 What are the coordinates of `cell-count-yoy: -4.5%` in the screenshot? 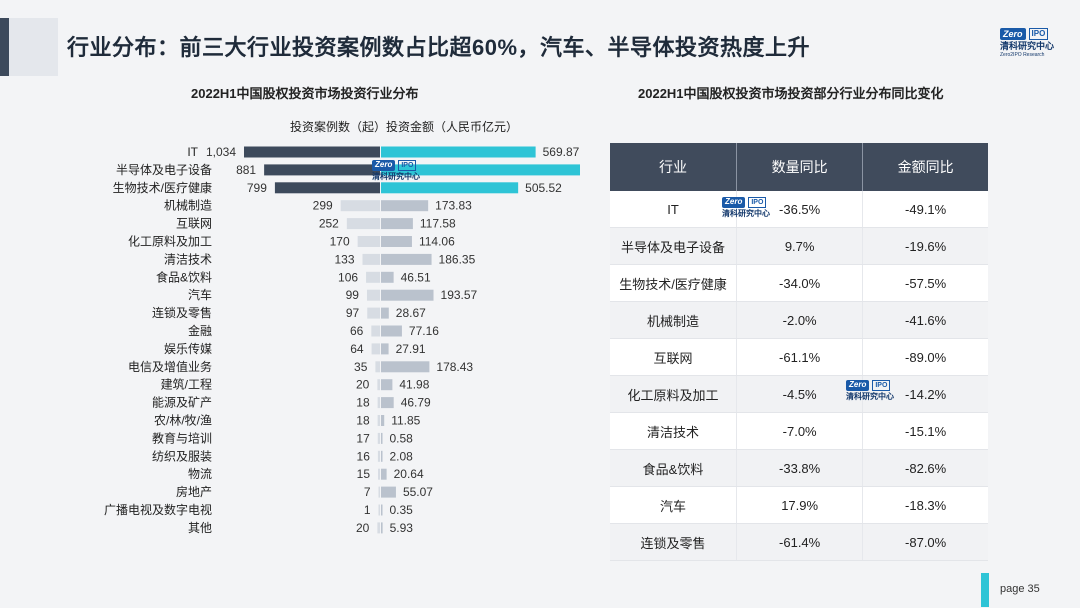 It's located at (800, 394).